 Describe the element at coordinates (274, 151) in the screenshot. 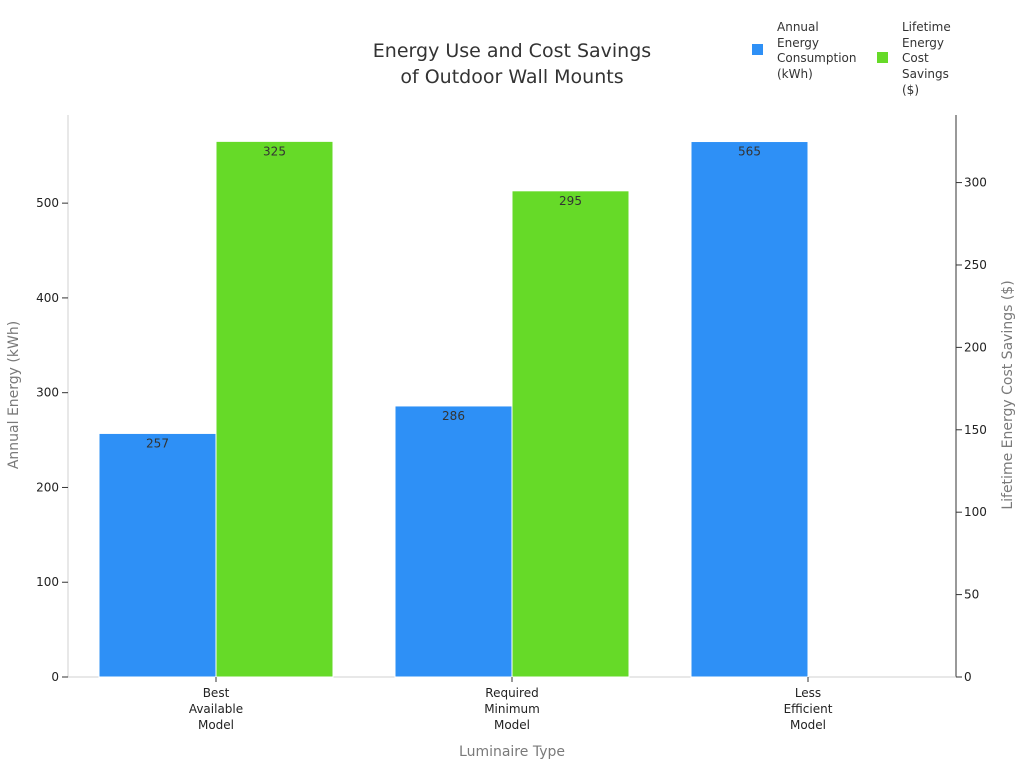

I see `data-label-savings: 325` at that location.